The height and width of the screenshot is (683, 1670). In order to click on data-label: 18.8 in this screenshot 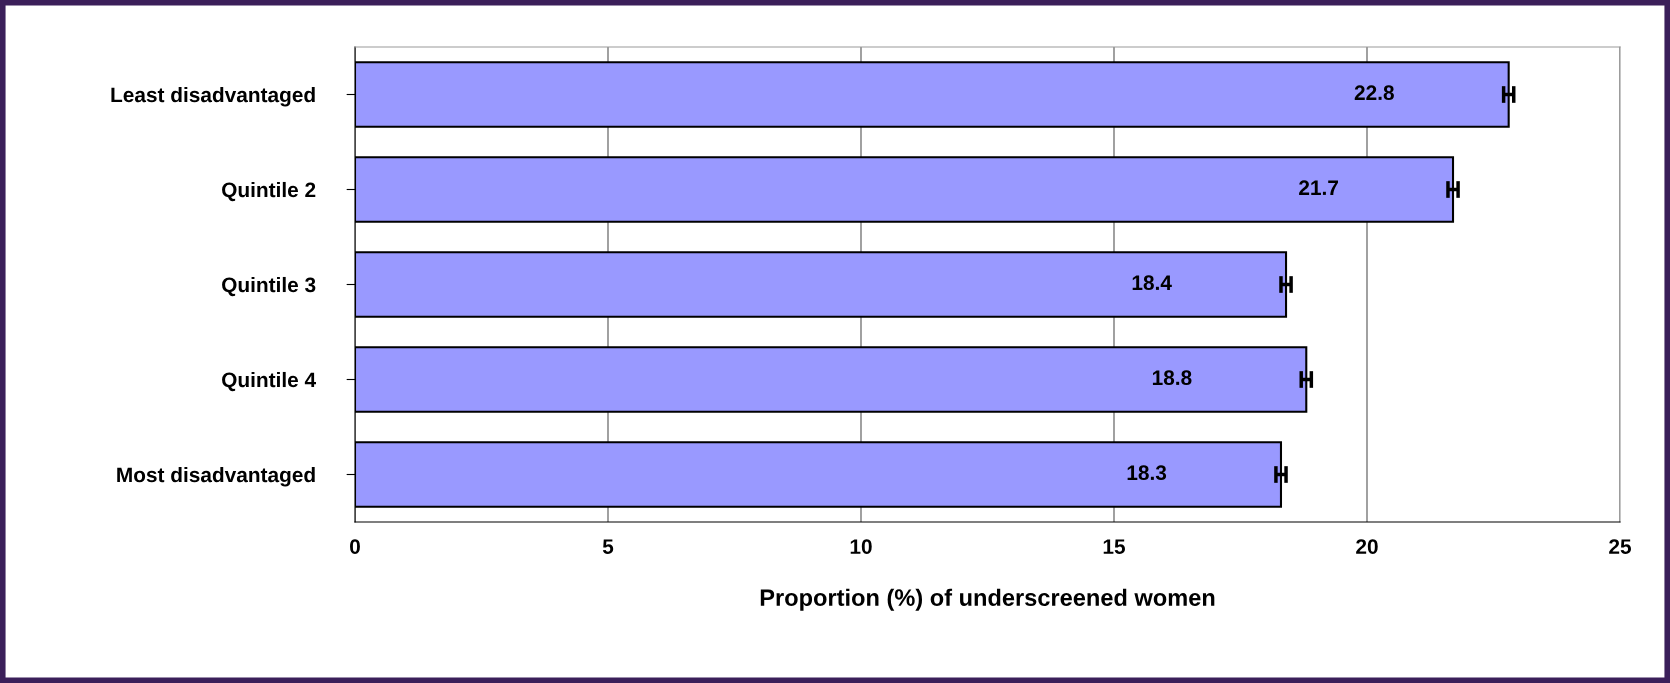, I will do `click(1172, 378)`.